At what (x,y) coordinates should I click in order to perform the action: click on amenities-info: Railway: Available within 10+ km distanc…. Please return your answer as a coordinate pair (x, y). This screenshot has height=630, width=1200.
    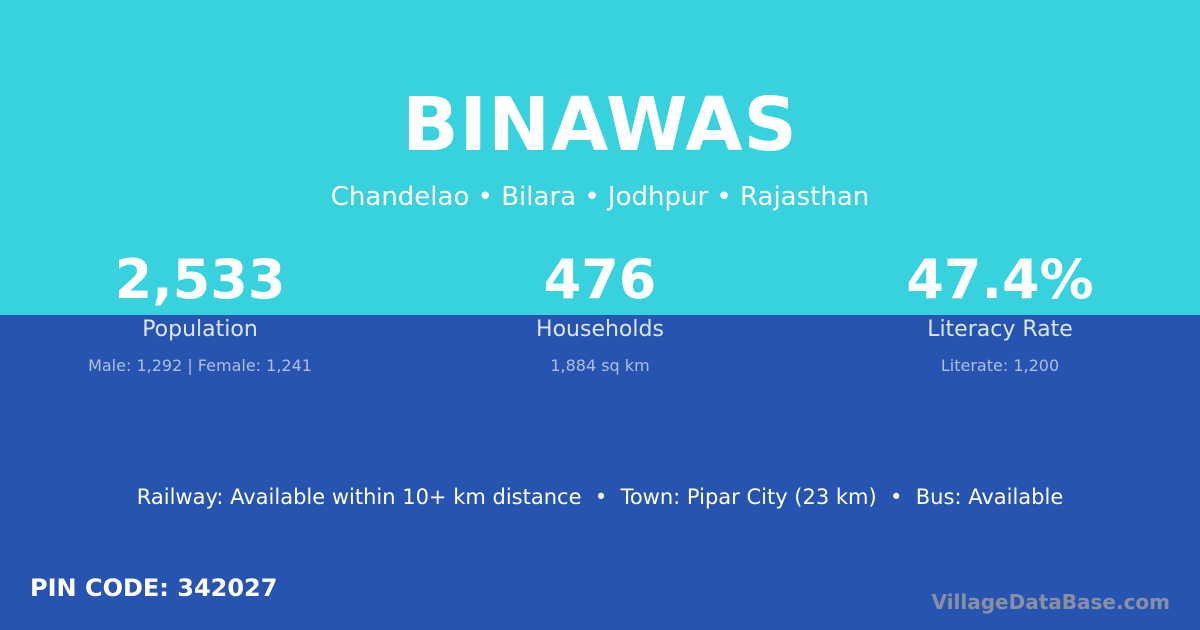
    Looking at the image, I should click on (600, 497).